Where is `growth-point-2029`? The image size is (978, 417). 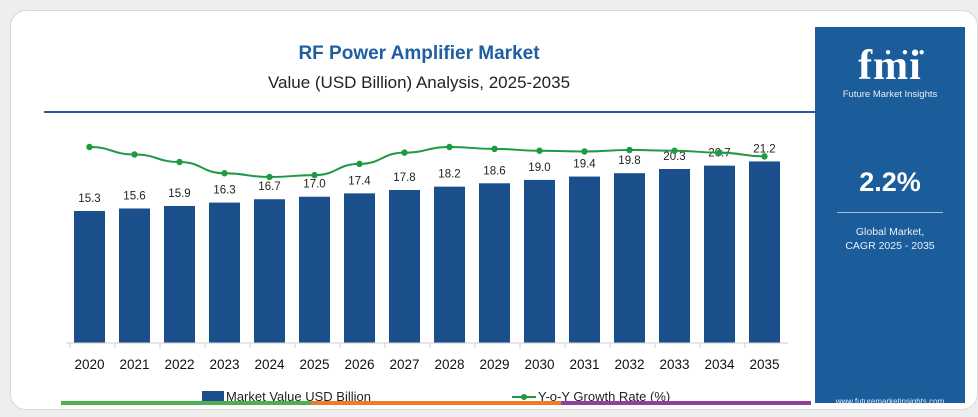
growth-point-2029 is located at coordinates (494, 149).